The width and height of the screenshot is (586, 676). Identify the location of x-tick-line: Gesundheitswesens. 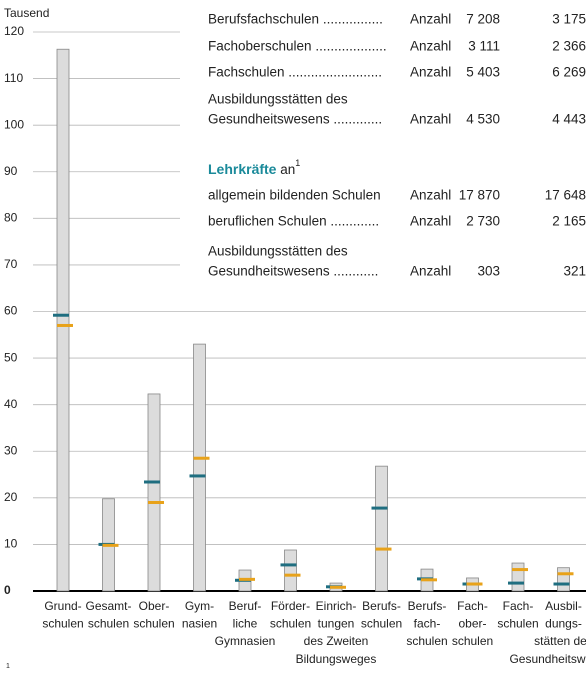
(547, 659).